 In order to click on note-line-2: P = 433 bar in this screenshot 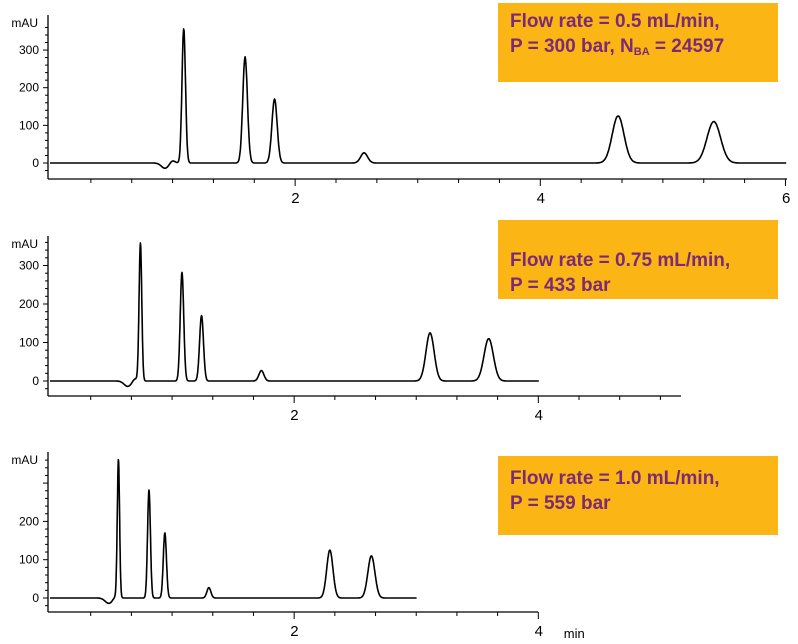, I will do `click(560, 285)`.